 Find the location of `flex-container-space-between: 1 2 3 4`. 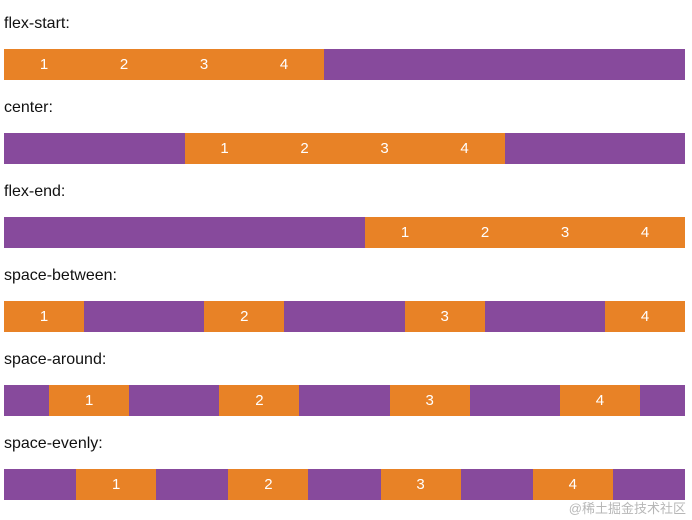

flex-container-space-between: 1 2 3 4 is located at coordinates (344, 316).